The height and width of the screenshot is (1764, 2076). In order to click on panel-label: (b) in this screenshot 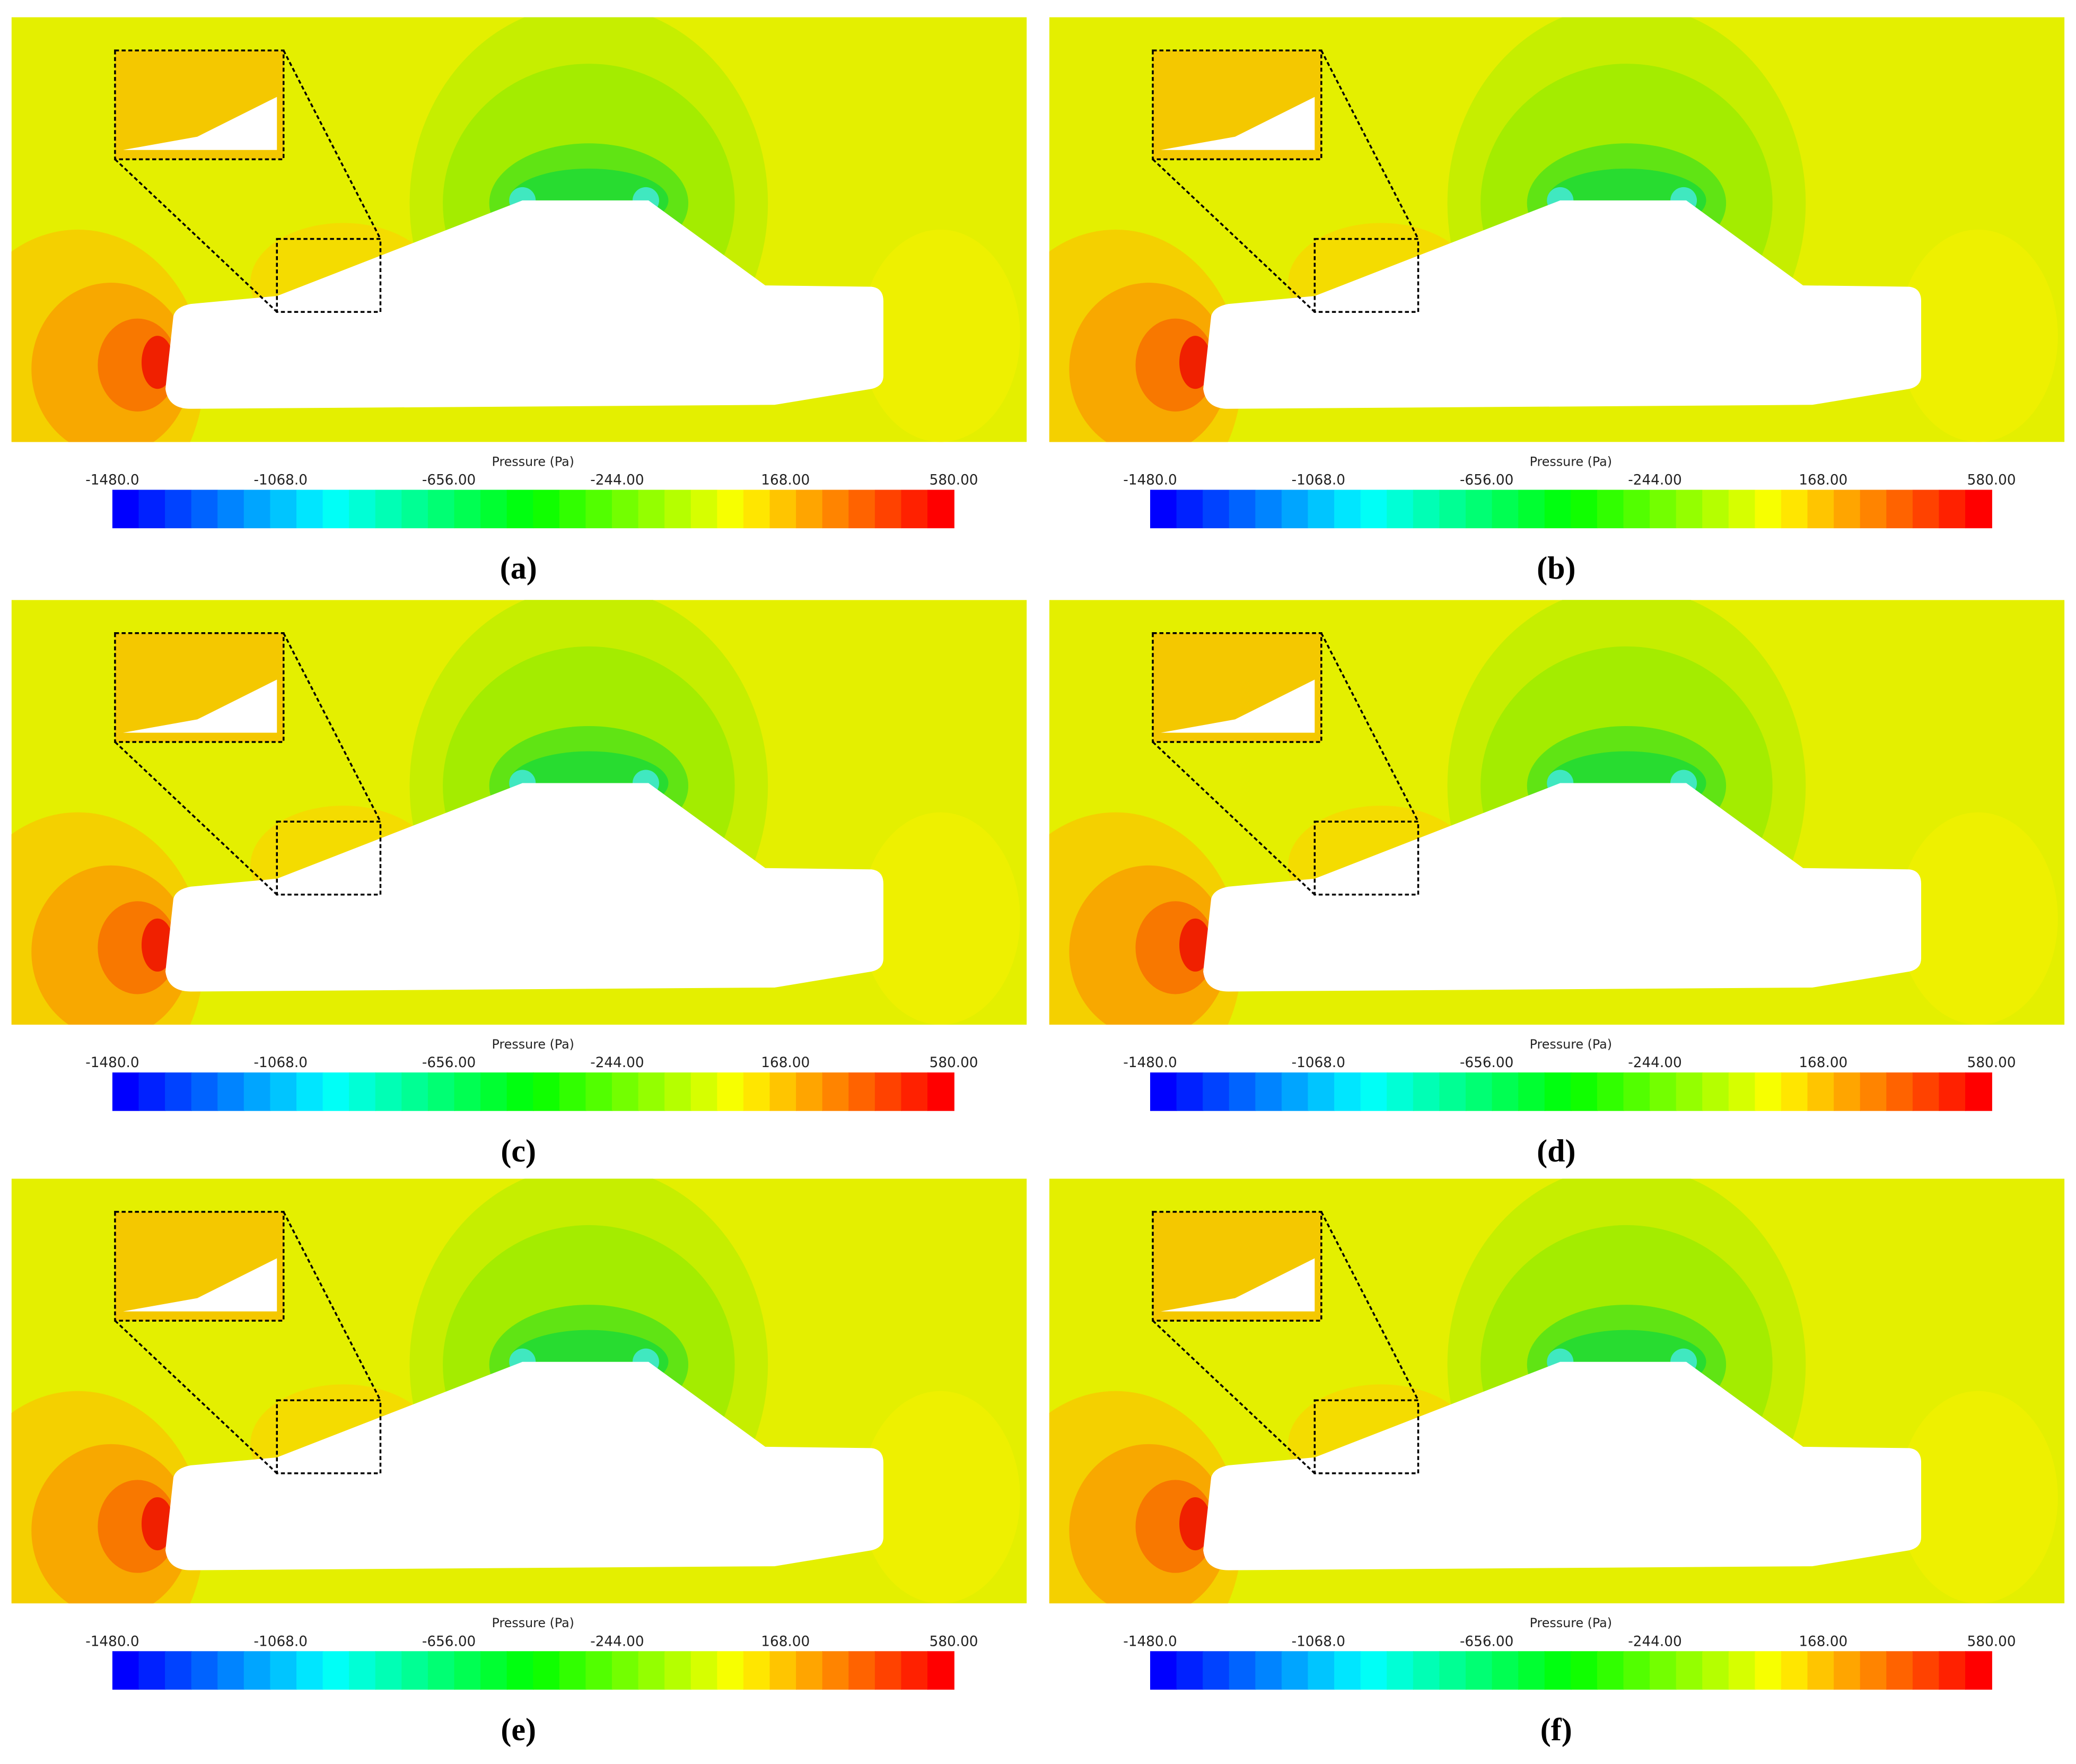, I will do `click(1556, 568)`.